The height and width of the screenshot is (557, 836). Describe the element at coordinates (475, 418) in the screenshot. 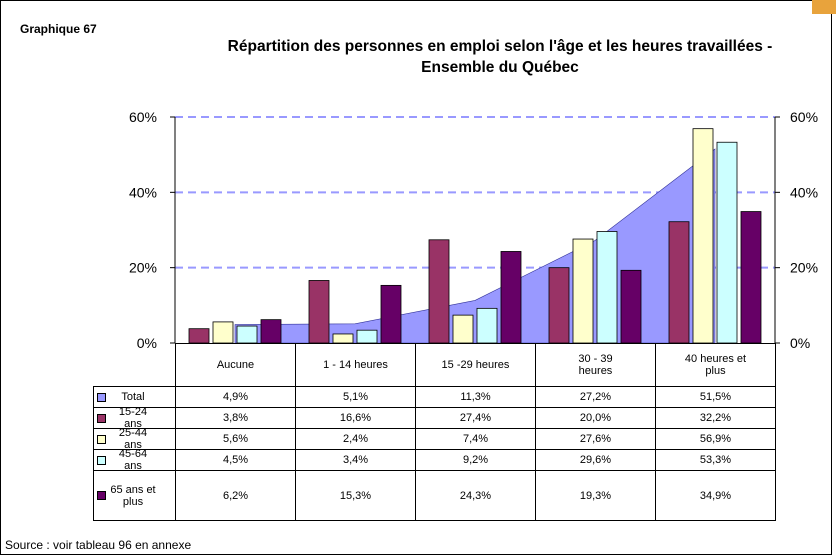

I see `data-label: 27,4%` at that location.